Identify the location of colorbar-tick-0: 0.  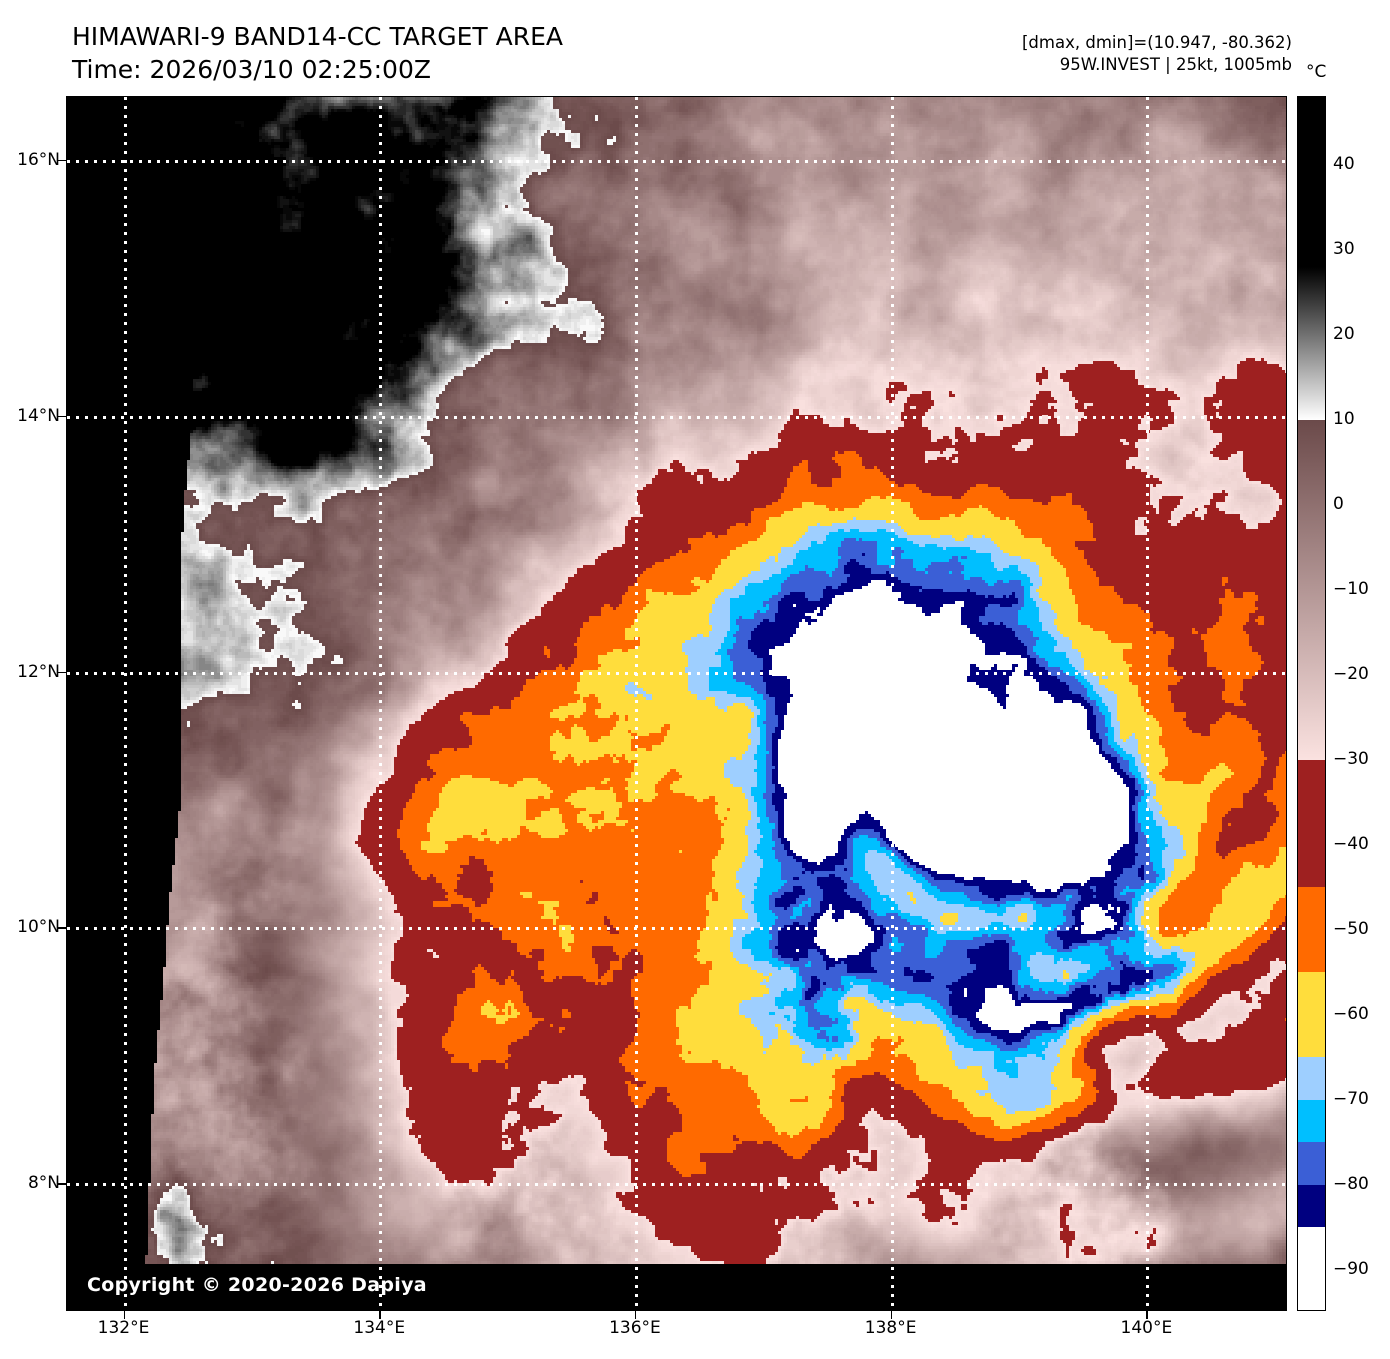
(1338, 503).